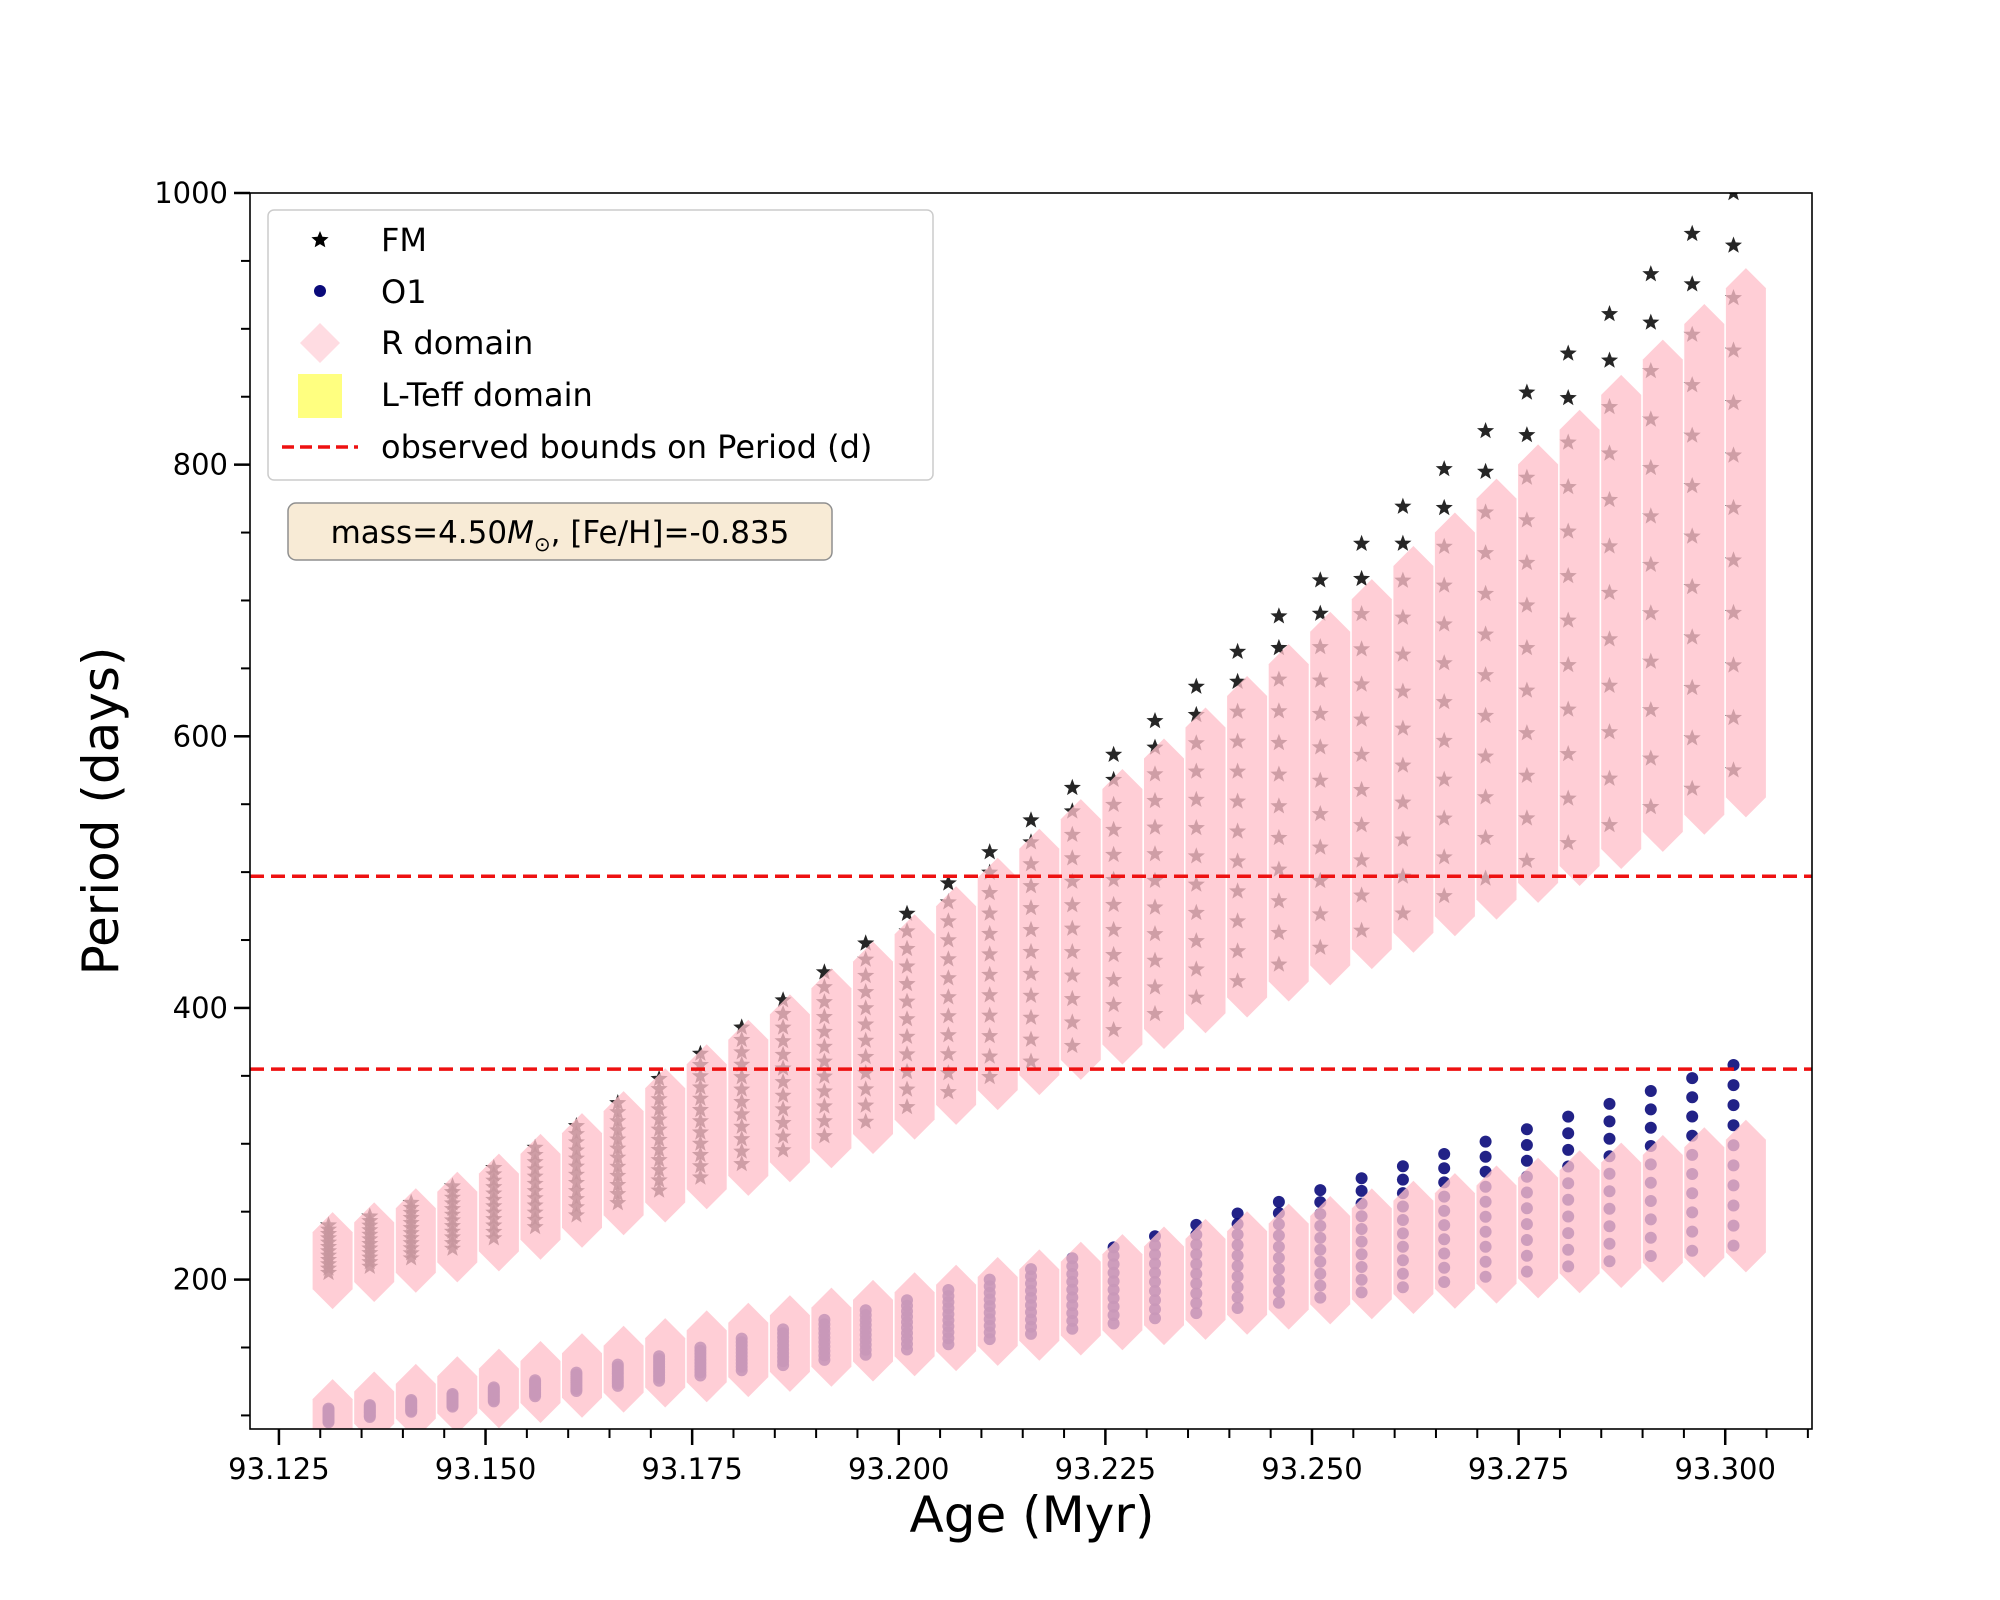 Image resolution: width=2000 pixels, height=1600 pixels. What do you see at coordinates (485, 1469) in the screenshot?
I see `x-tick-label: 93.150` at bounding box center [485, 1469].